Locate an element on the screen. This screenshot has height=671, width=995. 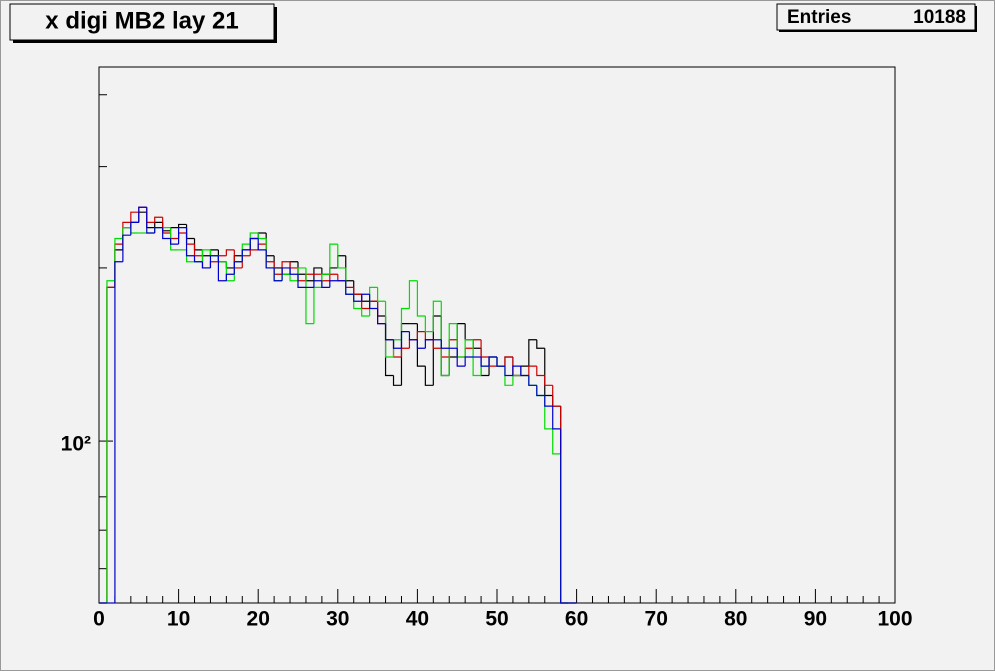
x-tick-label: 0 is located at coordinates (99, 619).